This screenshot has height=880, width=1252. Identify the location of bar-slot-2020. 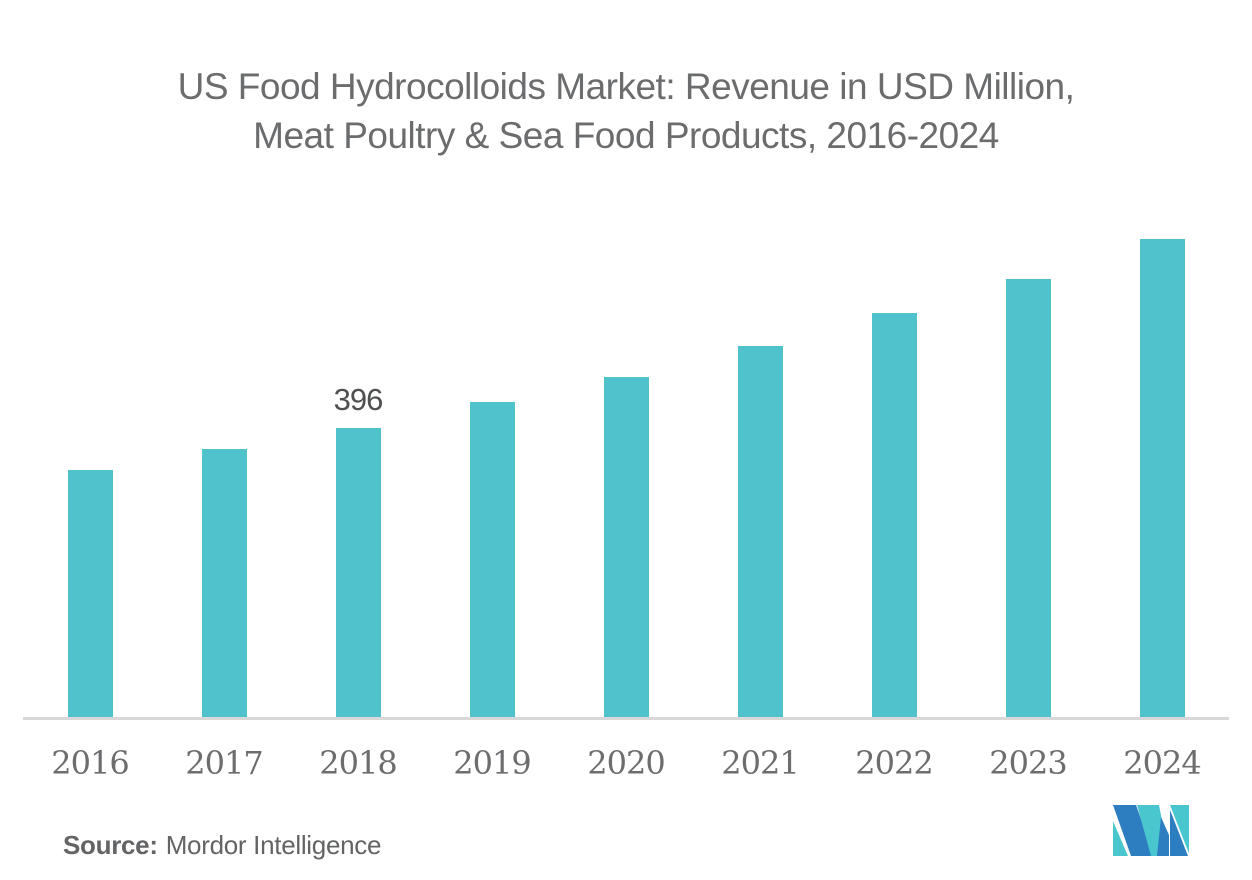
(626, 458).